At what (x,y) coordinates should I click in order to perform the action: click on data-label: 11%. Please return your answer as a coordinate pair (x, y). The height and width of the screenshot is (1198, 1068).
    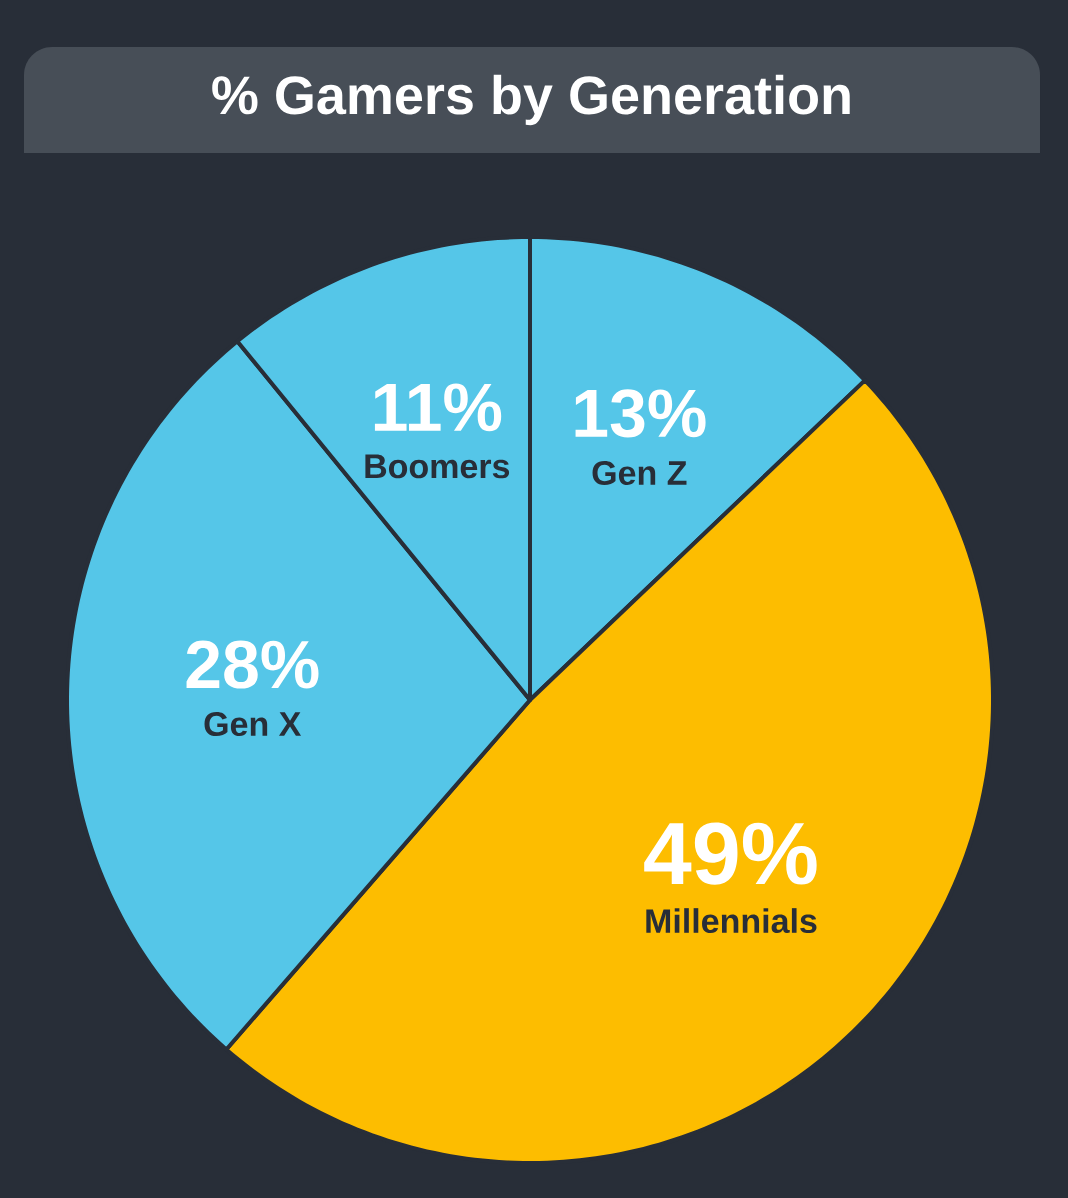
    Looking at the image, I should click on (438, 407).